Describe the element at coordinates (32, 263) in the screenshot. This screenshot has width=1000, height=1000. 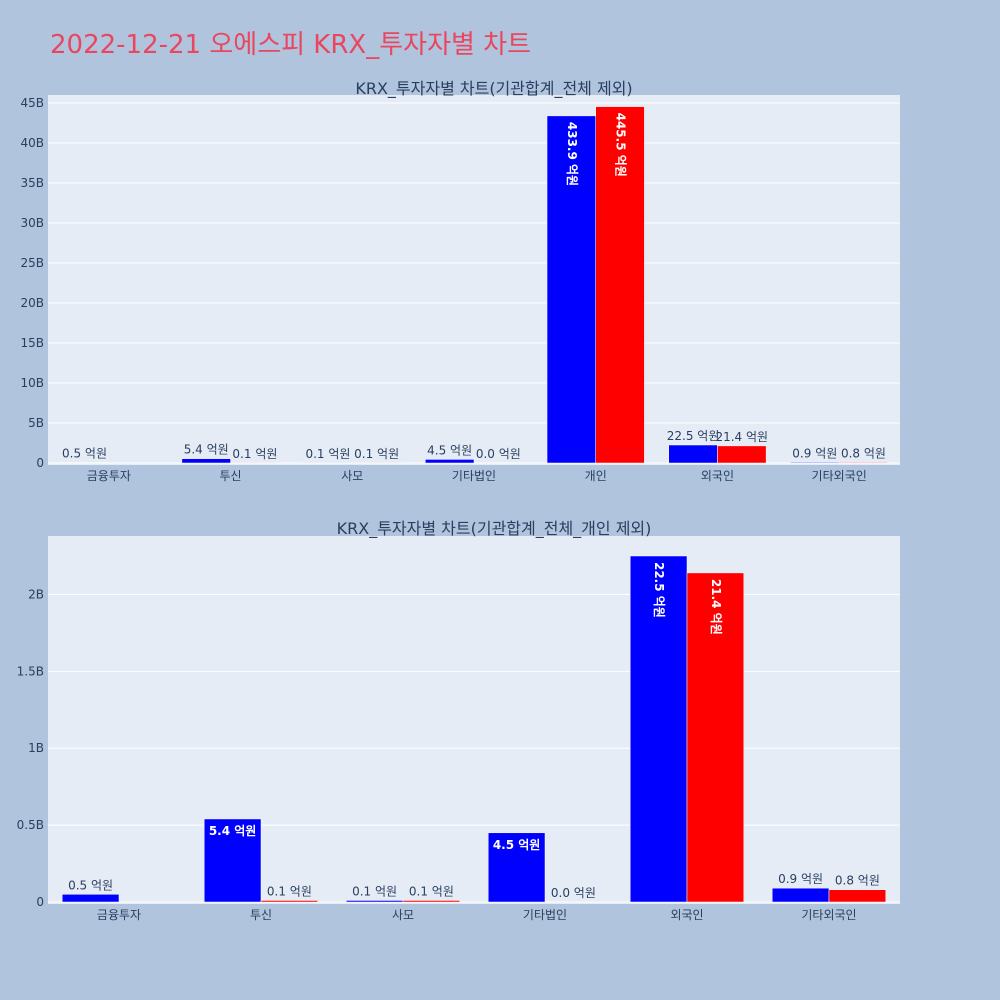
I see `y-tick-label: 25B` at that location.